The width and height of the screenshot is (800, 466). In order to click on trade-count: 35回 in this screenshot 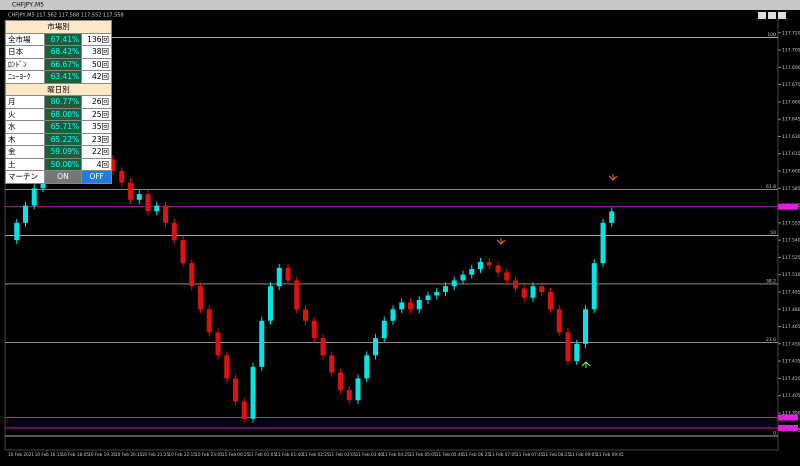, I will do `click(96, 127)`.